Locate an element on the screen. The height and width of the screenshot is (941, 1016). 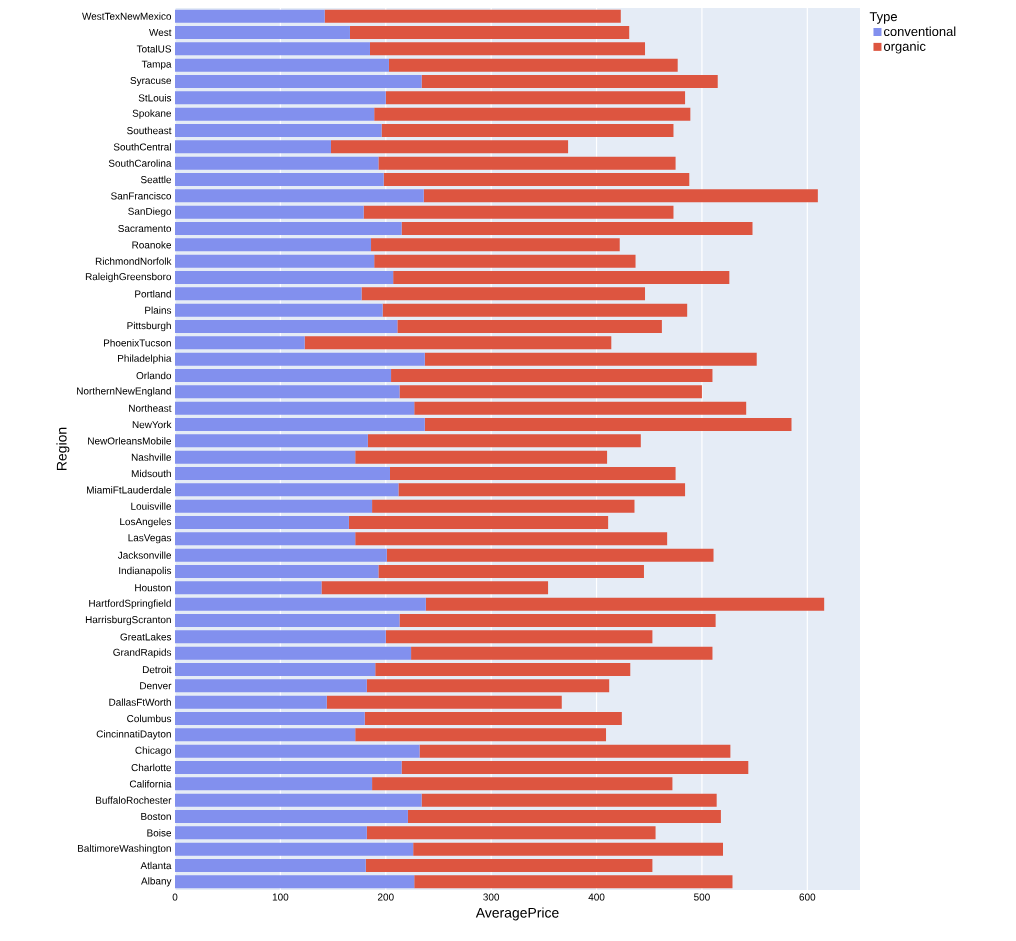
y-tick-label: Orlando is located at coordinates (154, 375).